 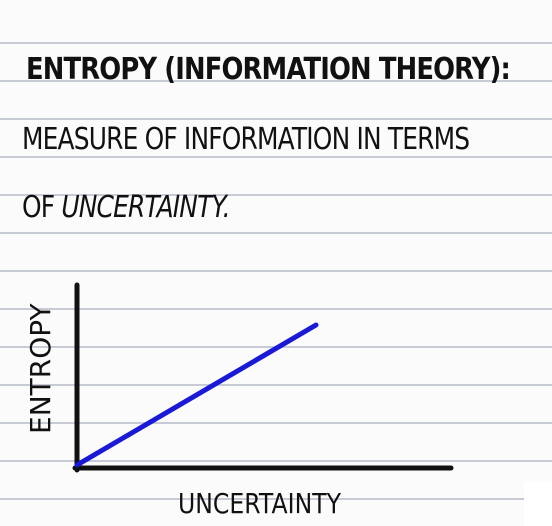 What do you see at coordinates (40, 368) in the screenshot?
I see `y-axis-label: ENTROPY` at bounding box center [40, 368].